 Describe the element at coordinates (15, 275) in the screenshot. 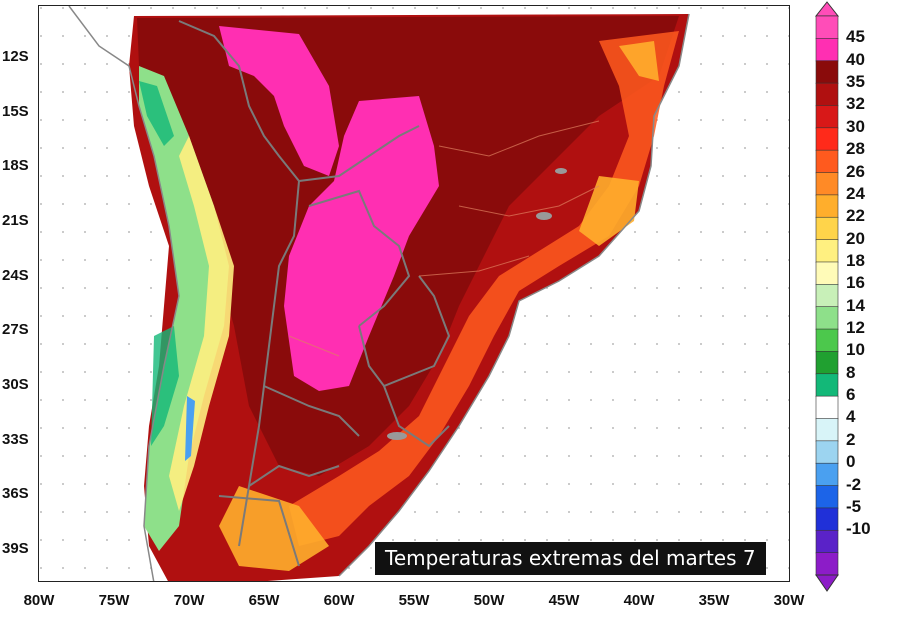

I see `lat-label-24s: 24S` at that location.